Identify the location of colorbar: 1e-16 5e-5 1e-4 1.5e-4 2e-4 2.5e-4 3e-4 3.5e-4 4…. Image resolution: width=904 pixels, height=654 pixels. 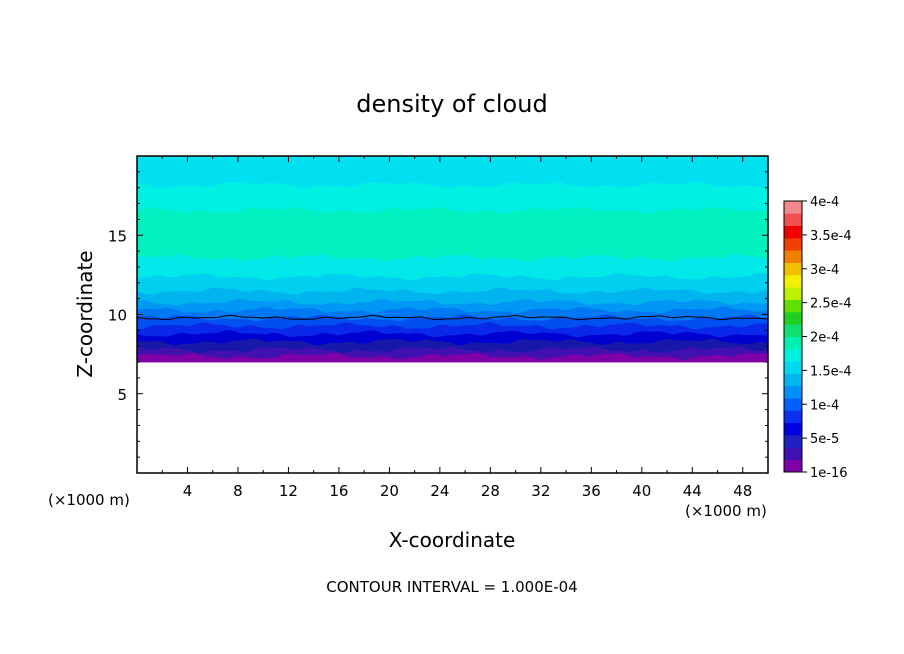
(817, 338).